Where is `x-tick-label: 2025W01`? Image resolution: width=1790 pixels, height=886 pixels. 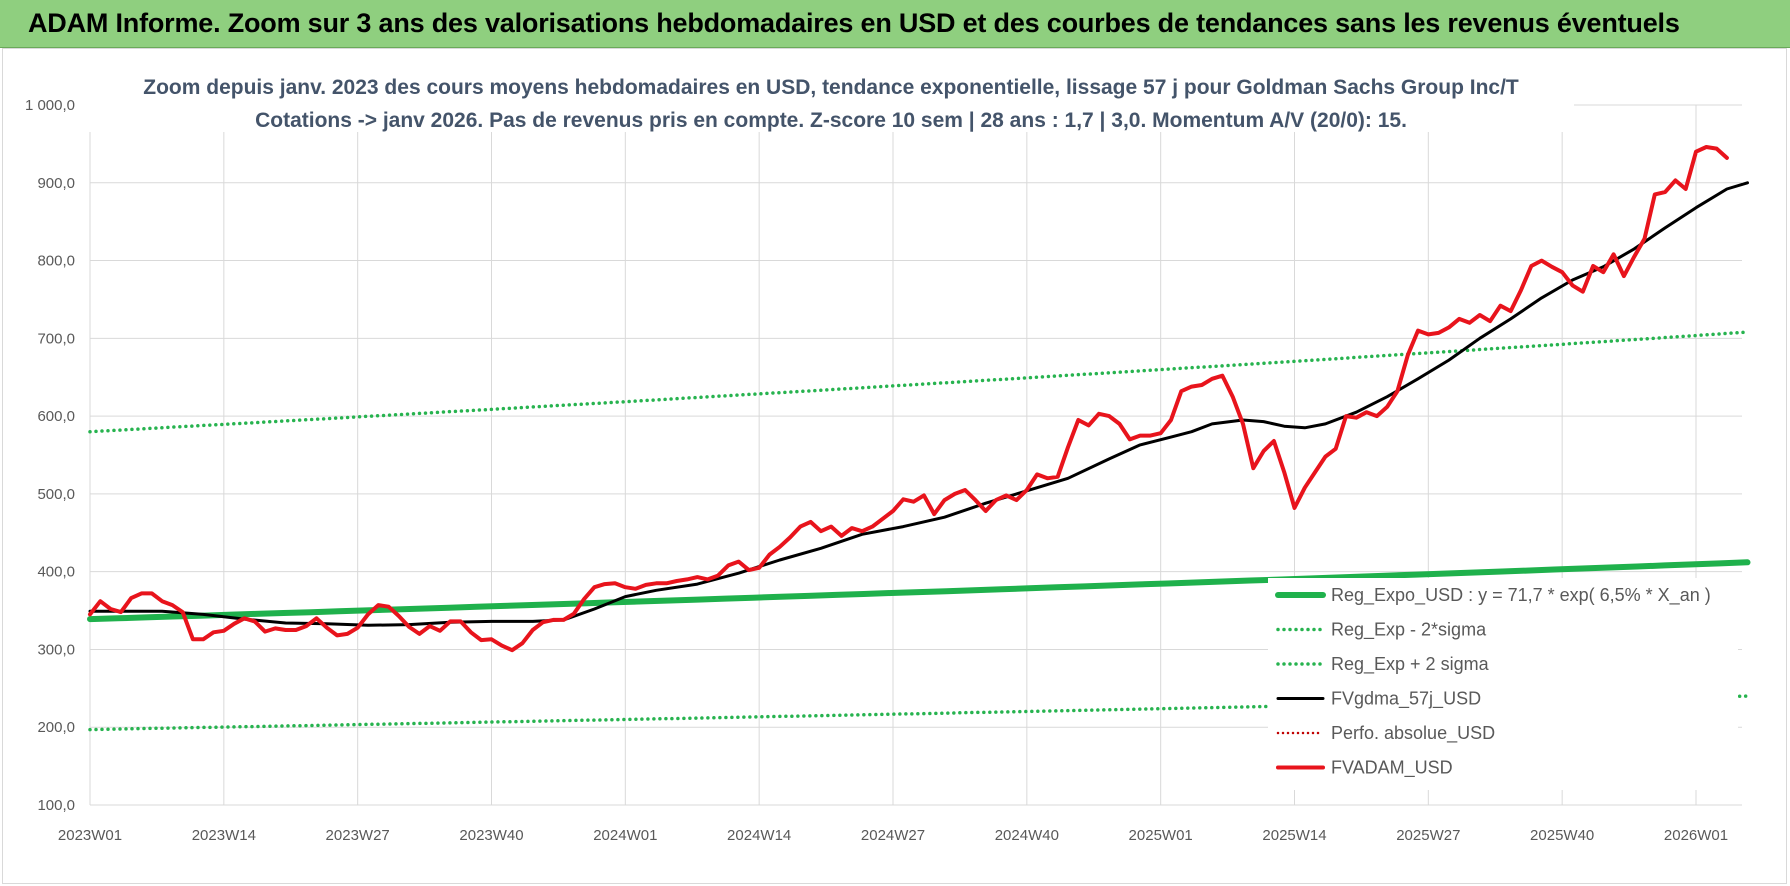 x-tick-label: 2025W01 is located at coordinates (1161, 835).